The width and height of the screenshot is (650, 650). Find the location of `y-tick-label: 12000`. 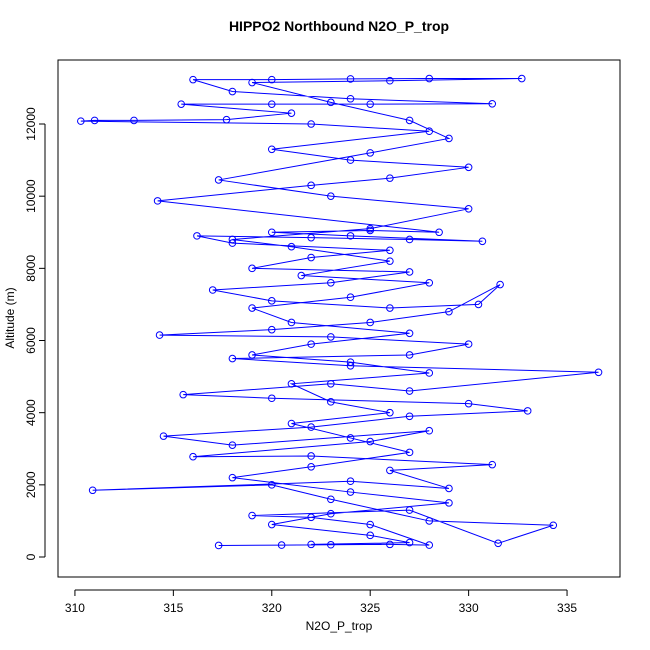

y-tick-label: 12000 is located at coordinates (31, 124).